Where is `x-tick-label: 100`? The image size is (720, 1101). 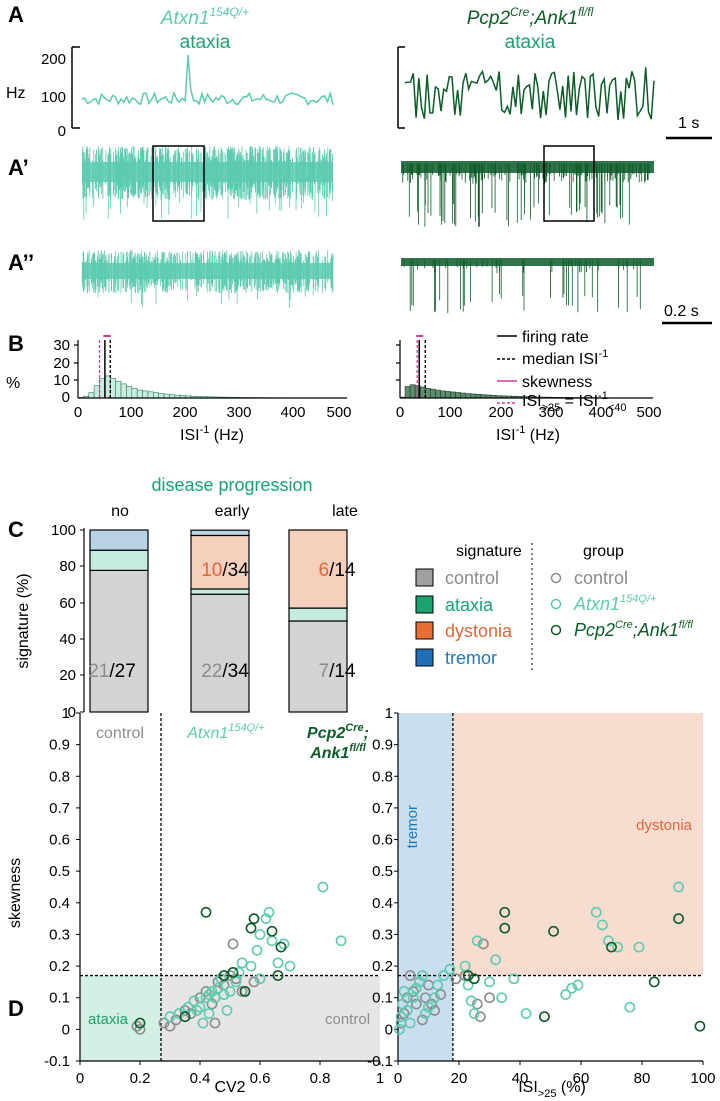
x-tick-label: 100 is located at coordinates (702, 1078).